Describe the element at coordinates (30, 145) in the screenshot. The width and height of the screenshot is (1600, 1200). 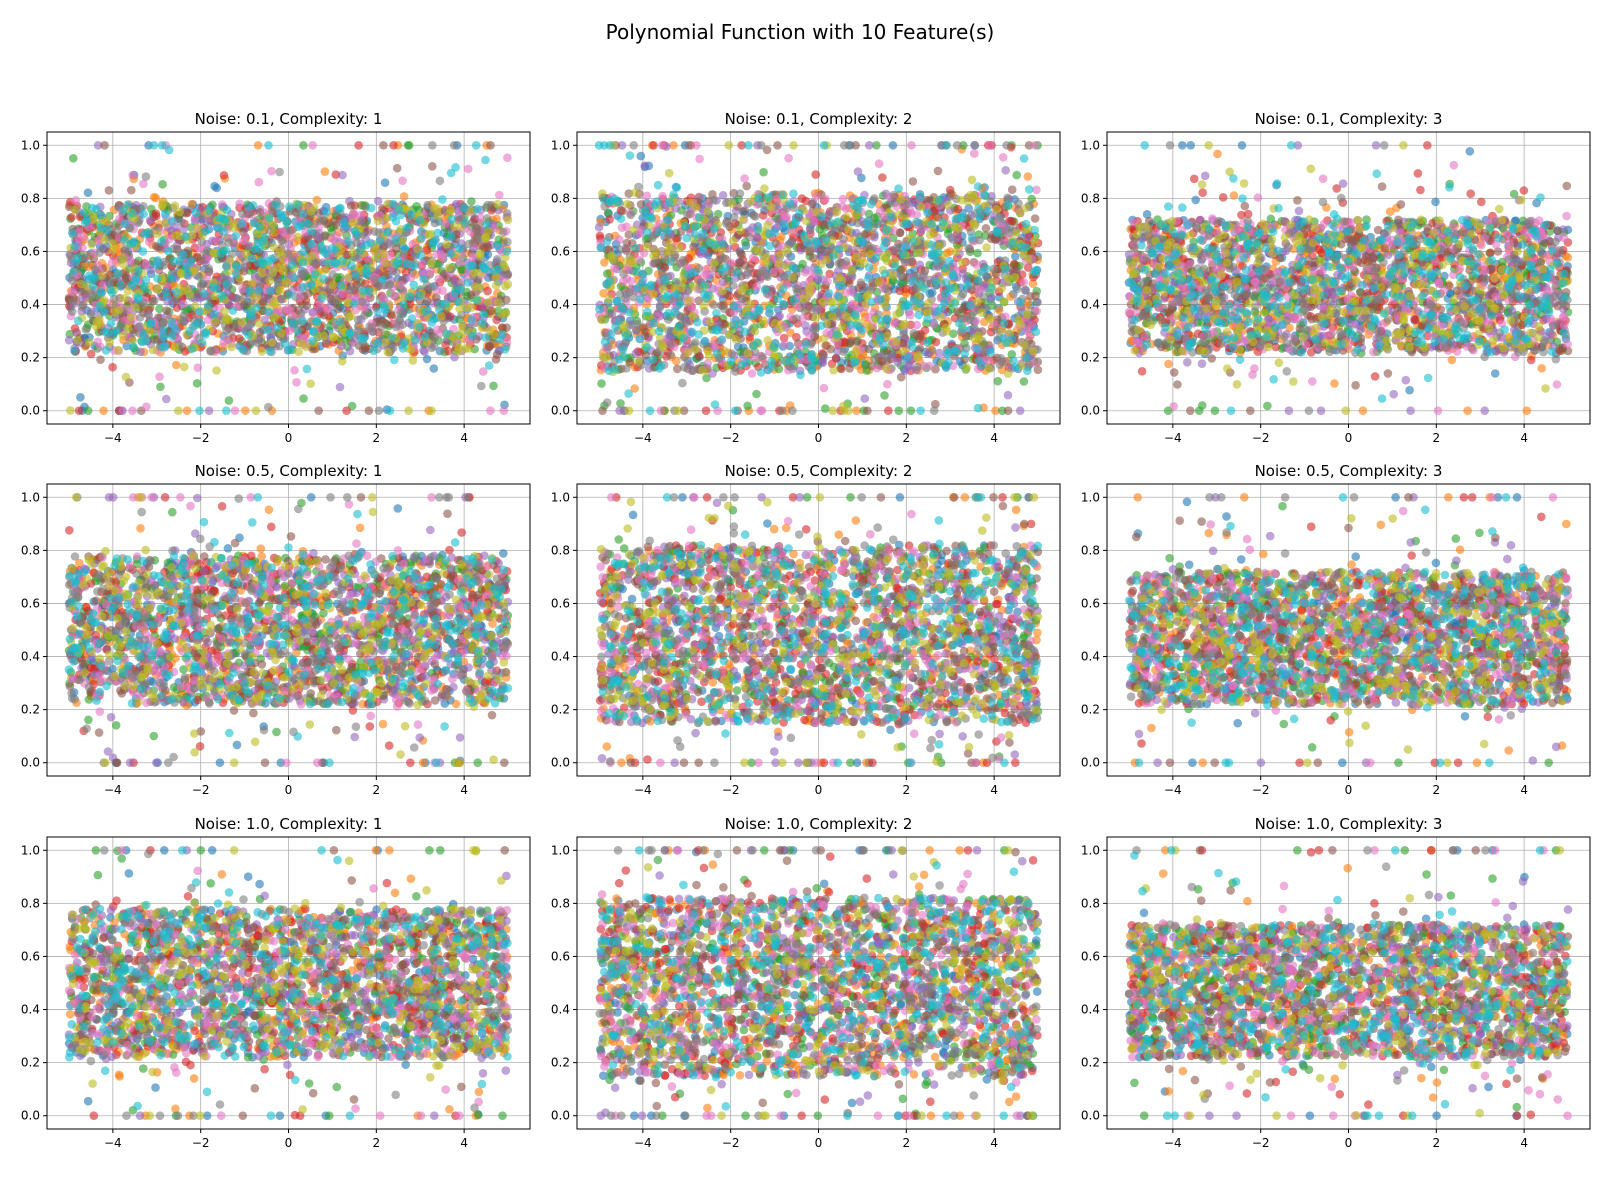
I see `y-tick-label: 1.0` at that location.